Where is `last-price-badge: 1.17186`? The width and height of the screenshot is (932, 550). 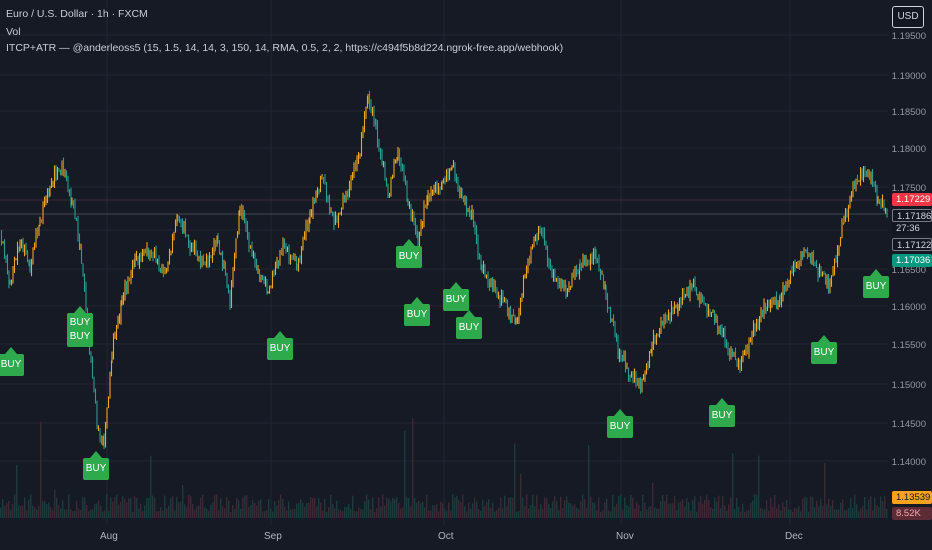
last-price-badge: 1.17186 is located at coordinates (912, 215).